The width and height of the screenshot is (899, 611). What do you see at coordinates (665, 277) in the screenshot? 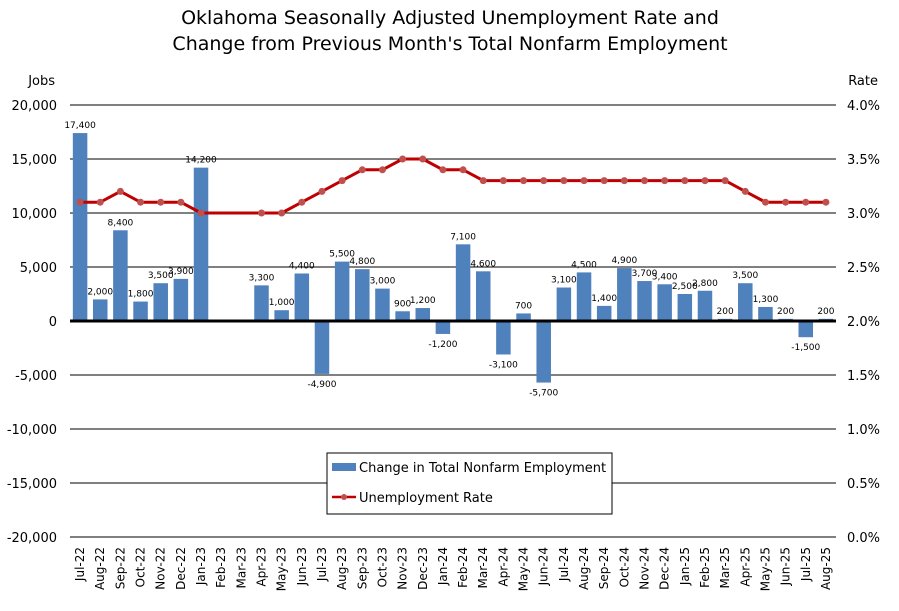
I see `data-label: 3,400` at bounding box center [665, 277].